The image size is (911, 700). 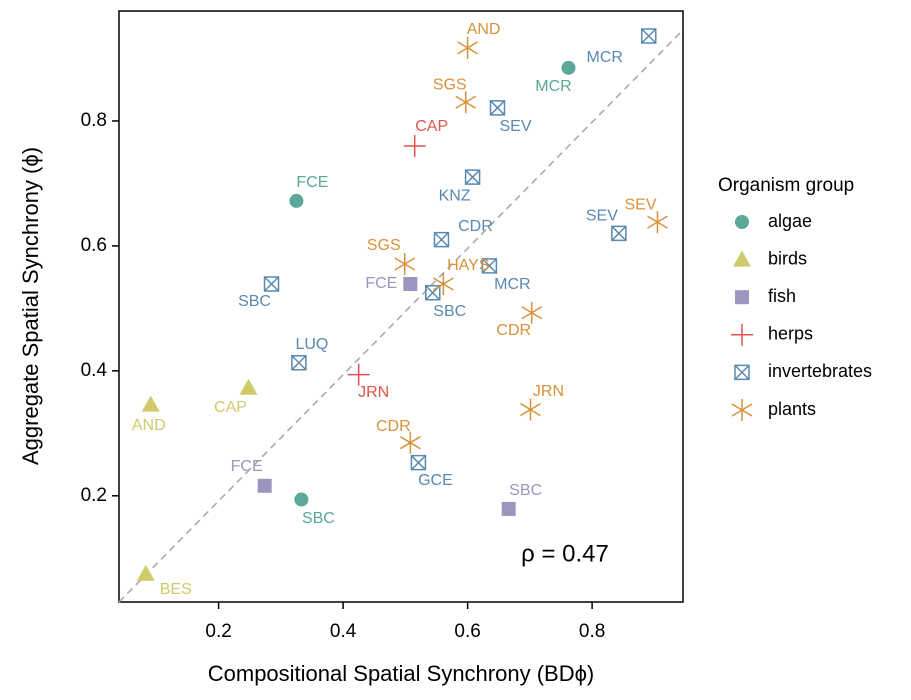 I want to click on legend-label: birds, so click(x=787, y=258).